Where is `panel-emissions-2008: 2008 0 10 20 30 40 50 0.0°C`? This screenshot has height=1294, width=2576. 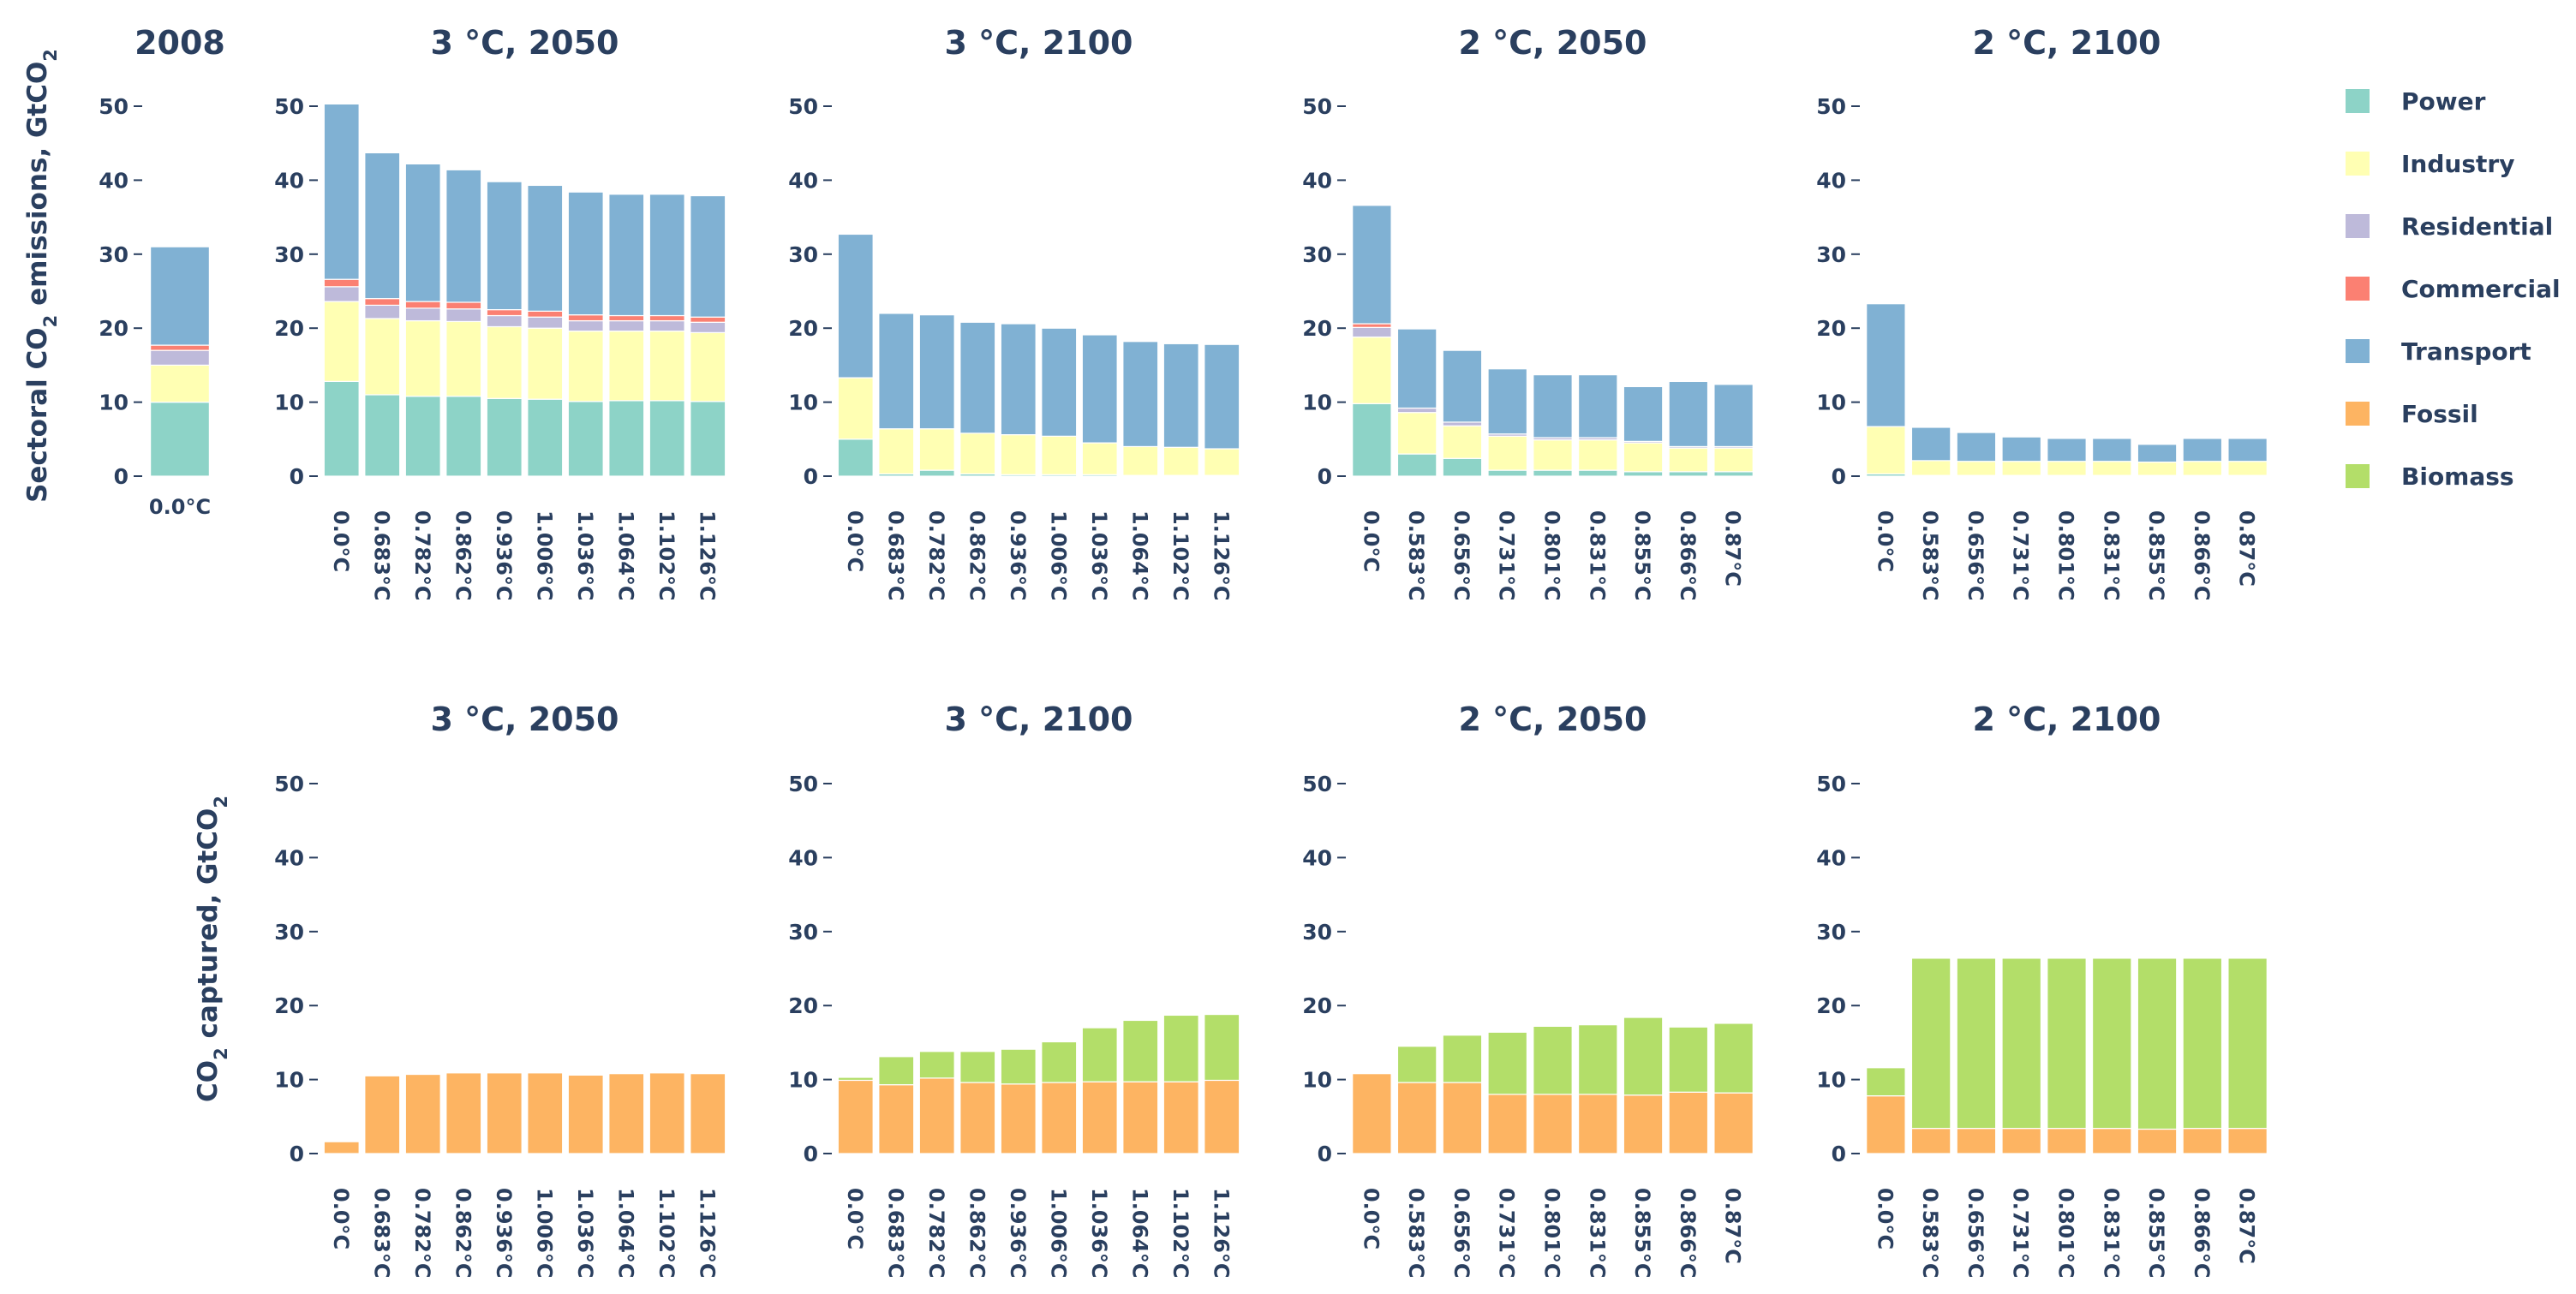
panel-emissions-2008: 2008 0 10 20 30 40 50 0.0°C is located at coordinates (162, 271).